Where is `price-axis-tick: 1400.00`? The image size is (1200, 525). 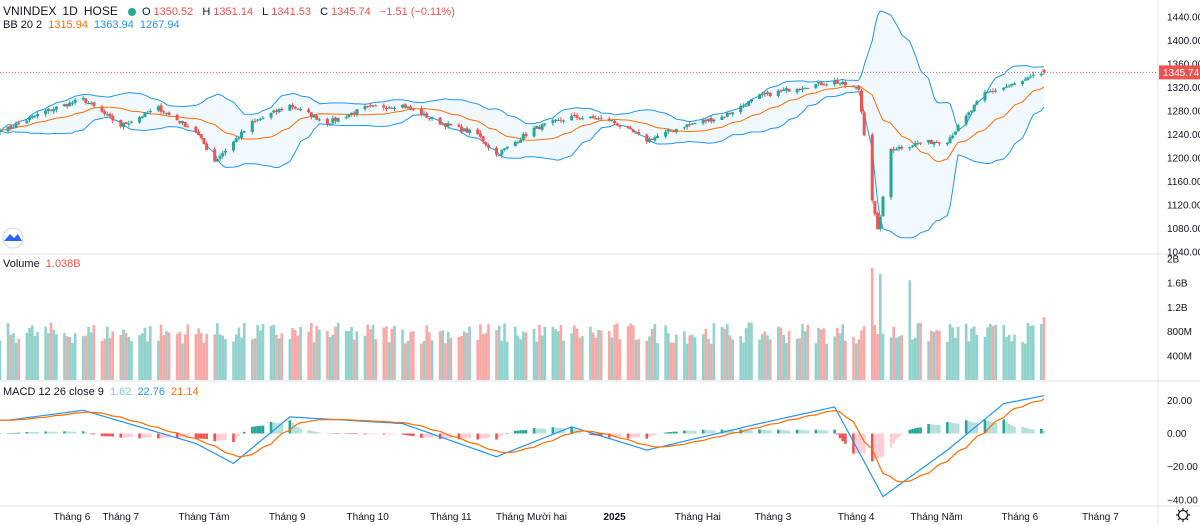
price-axis-tick: 1400.00 is located at coordinates (1183, 41).